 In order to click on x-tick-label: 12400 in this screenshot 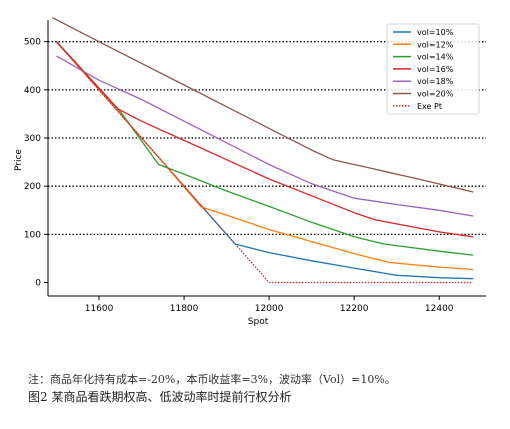, I will do `click(439, 309)`.